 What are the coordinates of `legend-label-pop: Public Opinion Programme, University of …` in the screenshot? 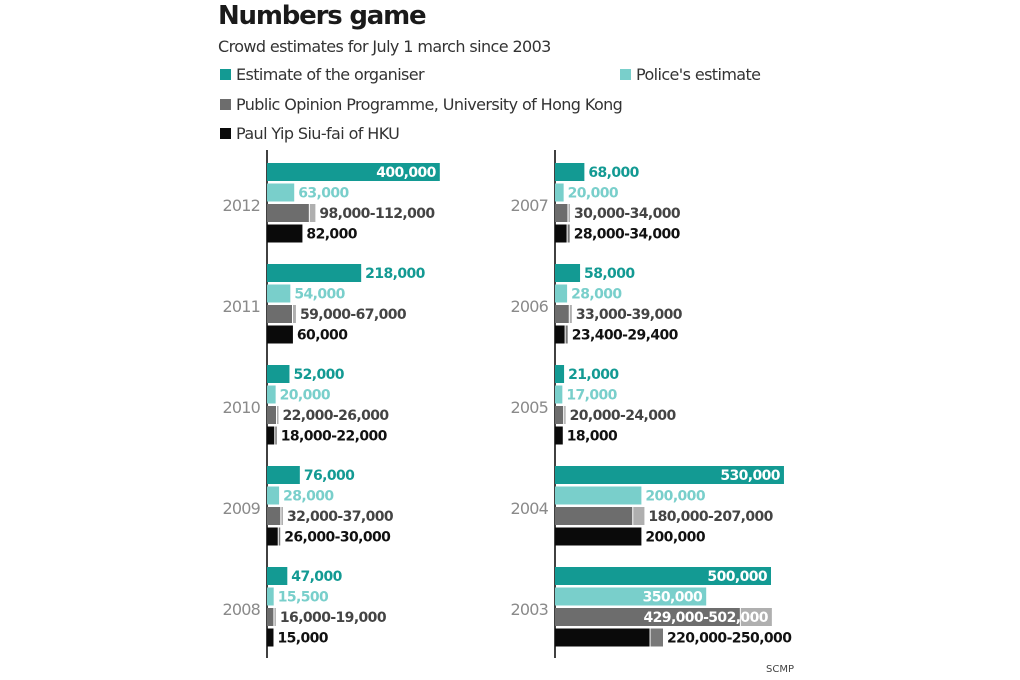 It's located at (429, 104).